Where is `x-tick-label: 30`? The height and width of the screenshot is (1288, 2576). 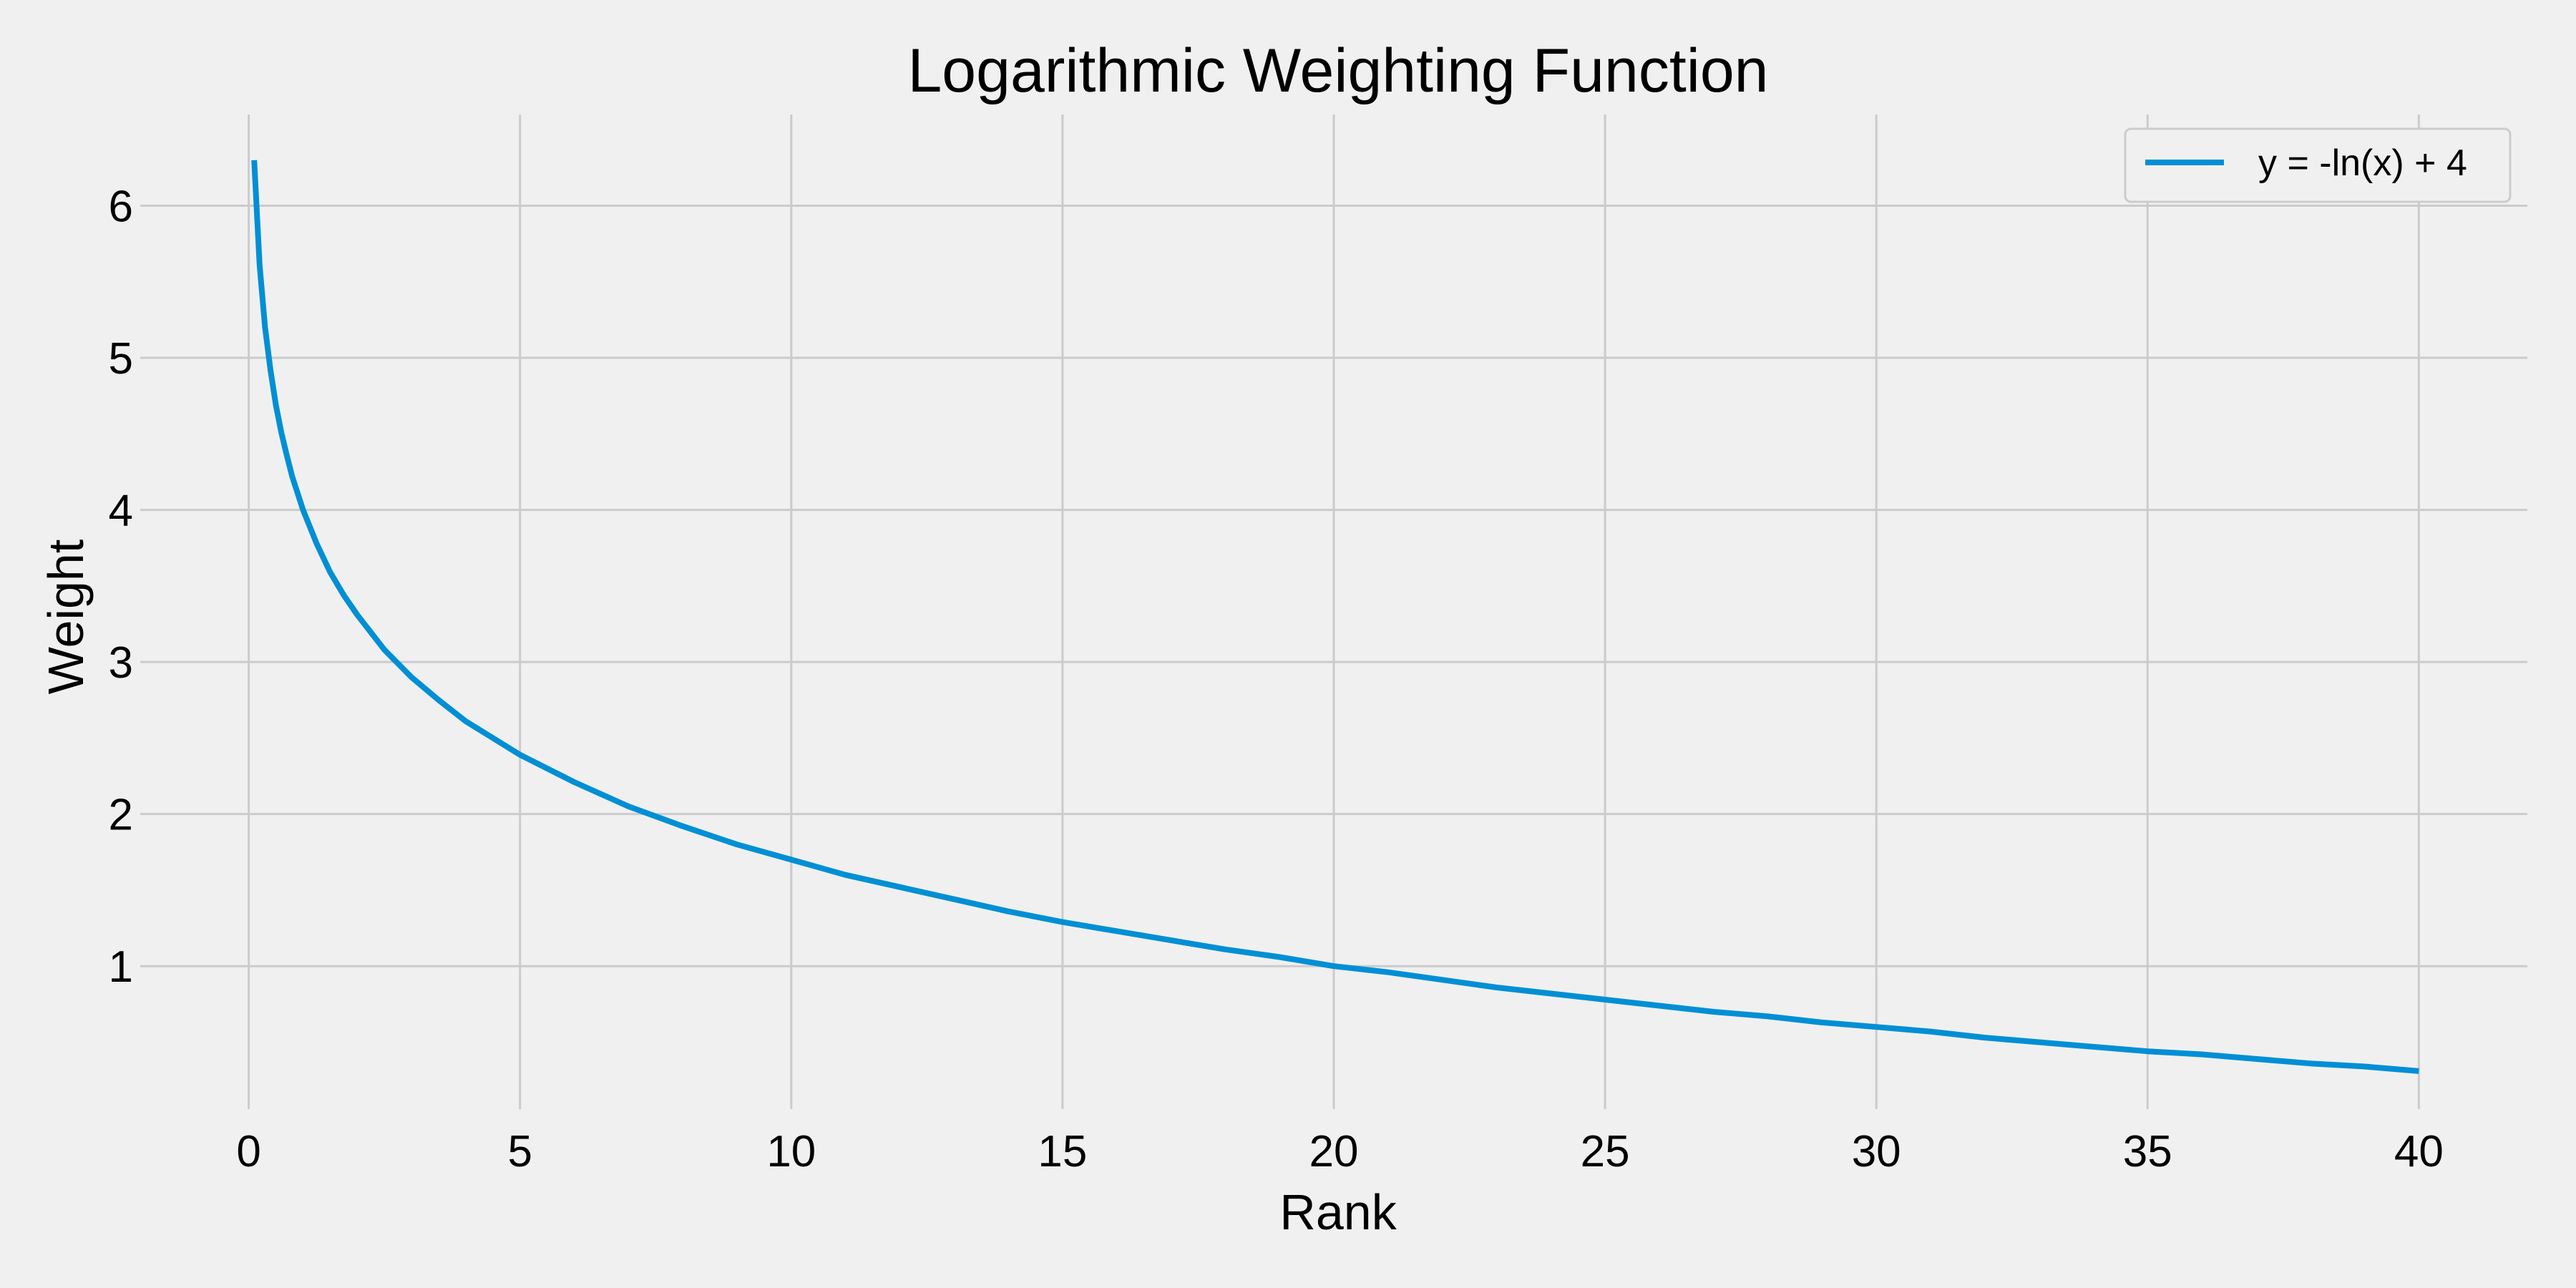
x-tick-label: 30 is located at coordinates (1876, 1151).